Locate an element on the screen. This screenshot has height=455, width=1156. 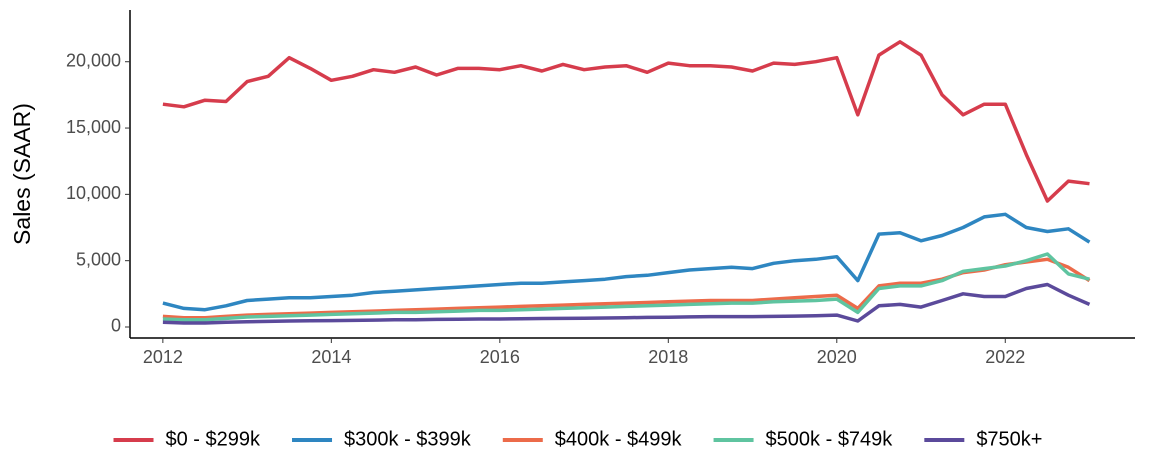
legend-text: $0 - $299k is located at coordinates (214, 439).